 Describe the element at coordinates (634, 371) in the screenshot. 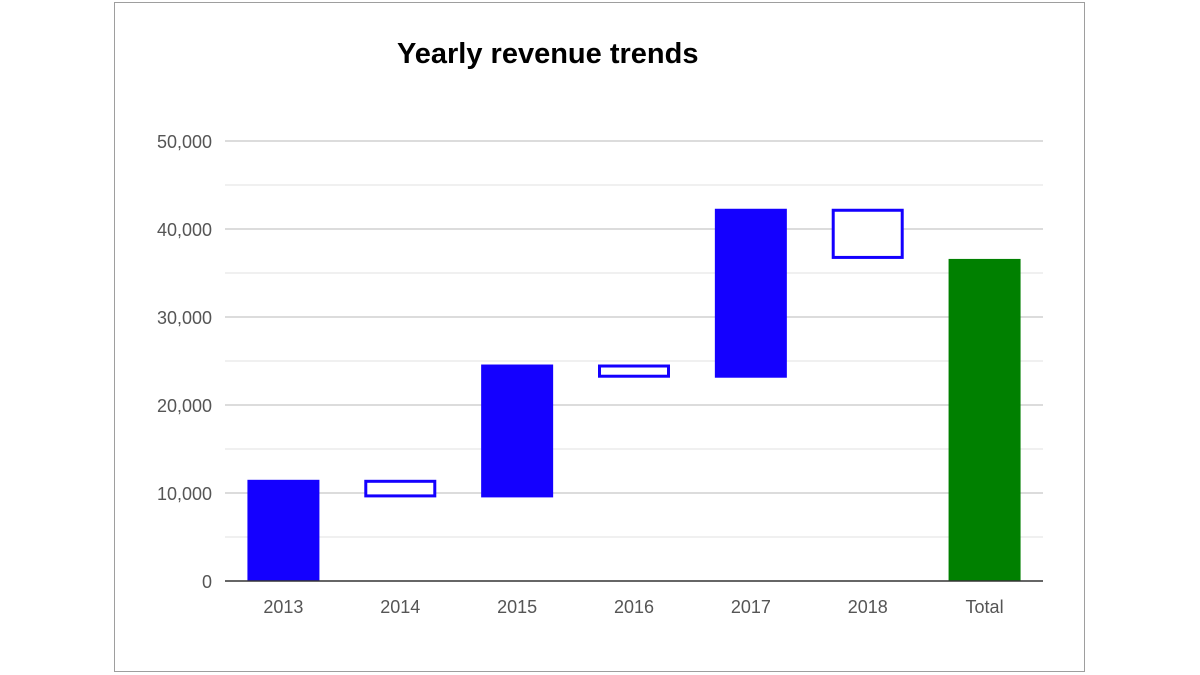

I see `bar-2016` at that location.